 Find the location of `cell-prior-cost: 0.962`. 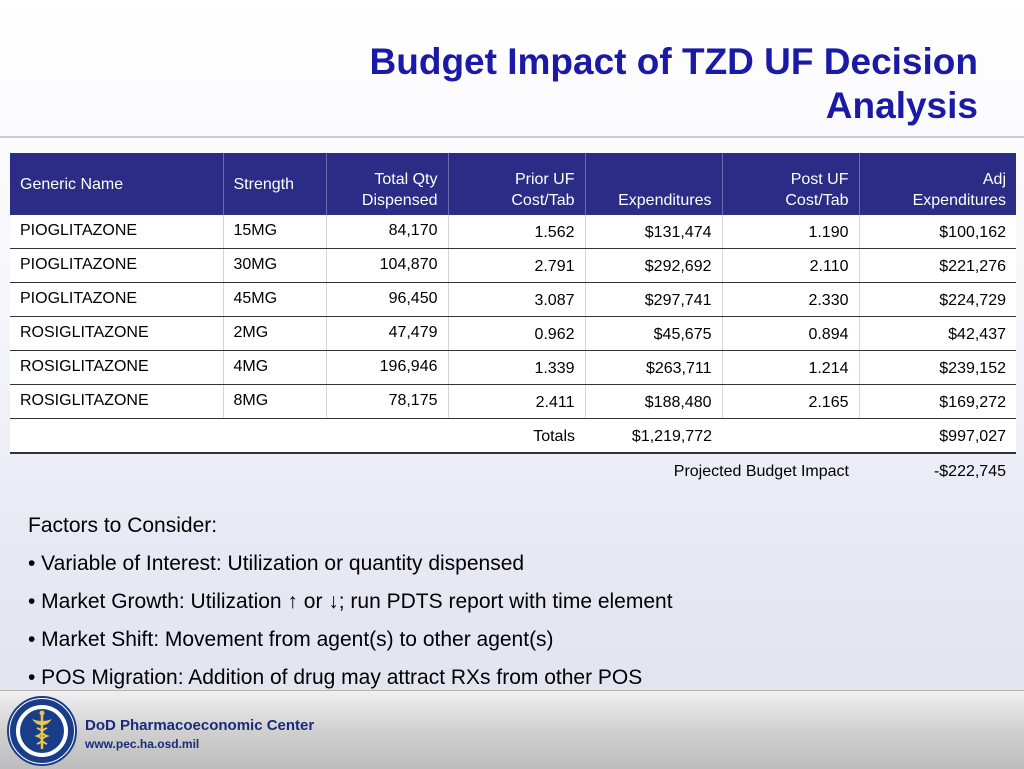

cell-prior-cost: 0.962 is located at coordinates (517, 333).